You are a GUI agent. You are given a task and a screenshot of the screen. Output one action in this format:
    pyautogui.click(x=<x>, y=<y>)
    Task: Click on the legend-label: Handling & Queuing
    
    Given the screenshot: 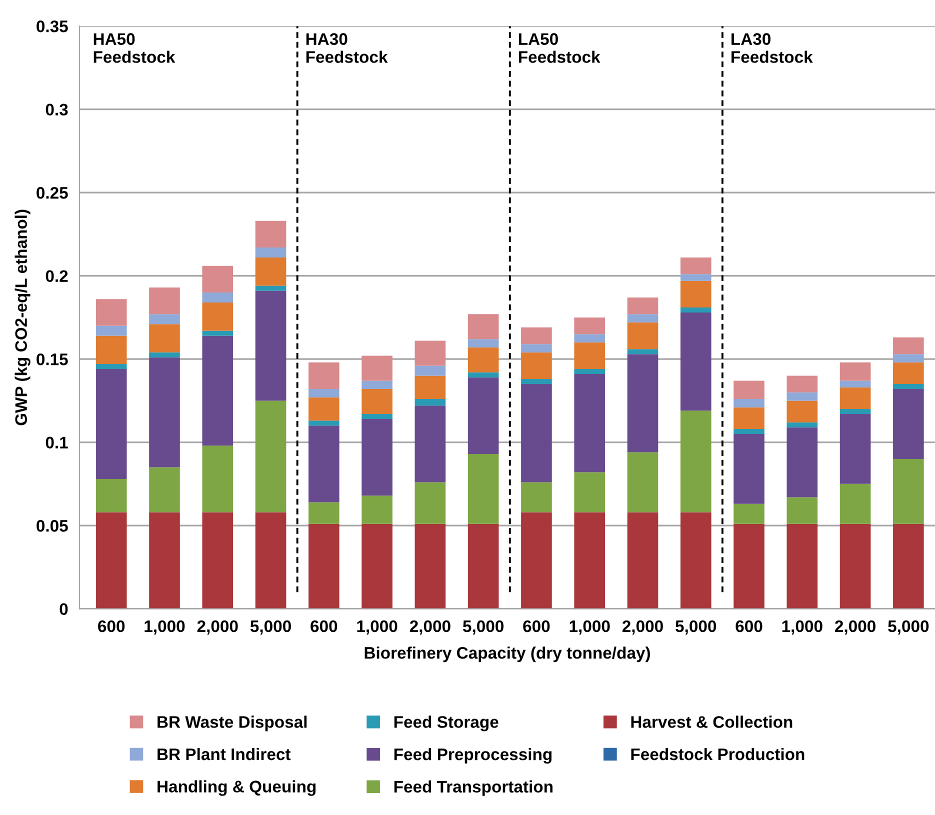 What is the action you would take?
    pyautogui.click(x=237, y=788)
    